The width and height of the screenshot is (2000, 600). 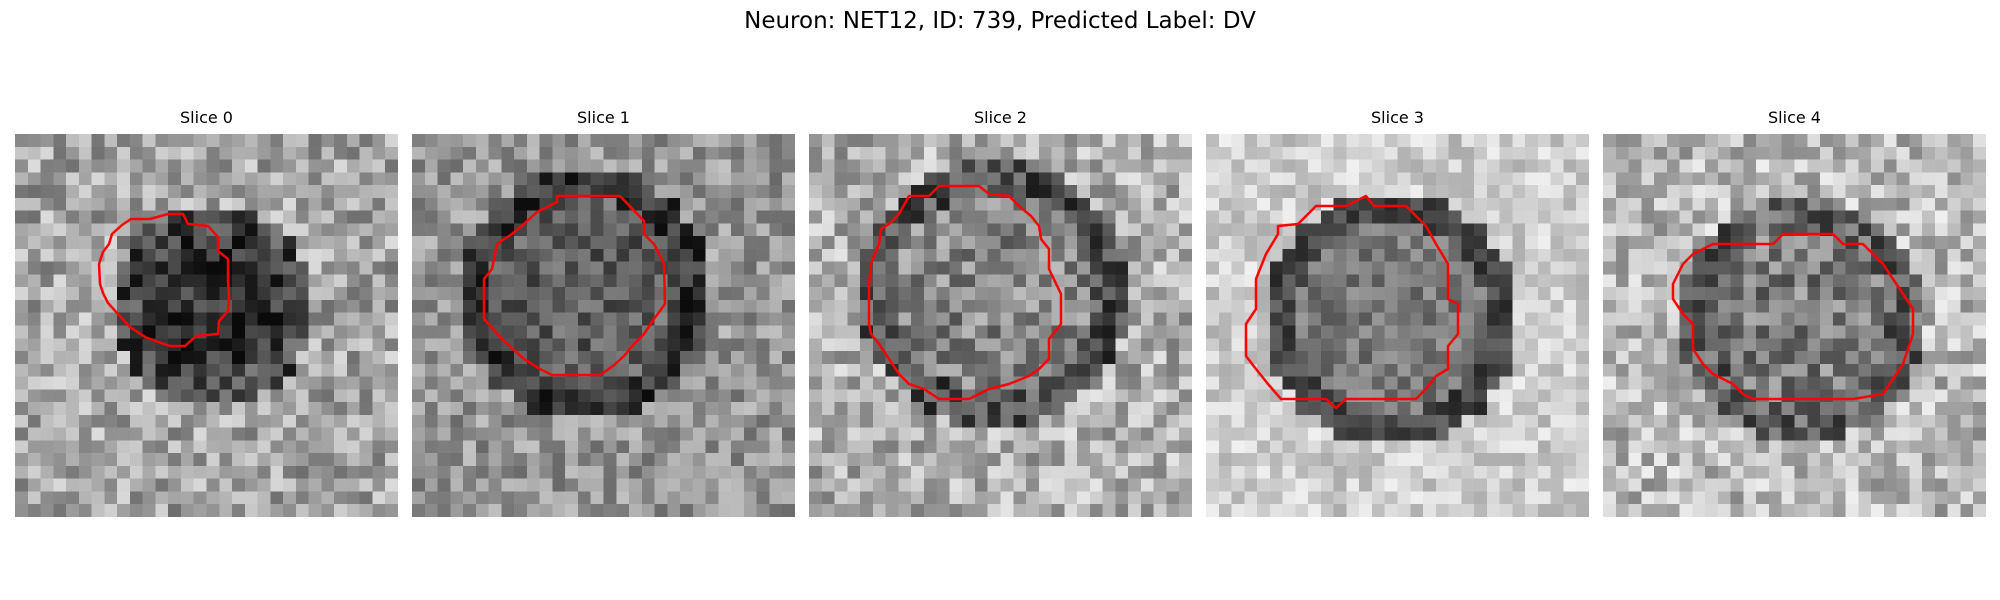 I want to click on slice-panel-4: Slice 4, so click(x=1794, y=312).